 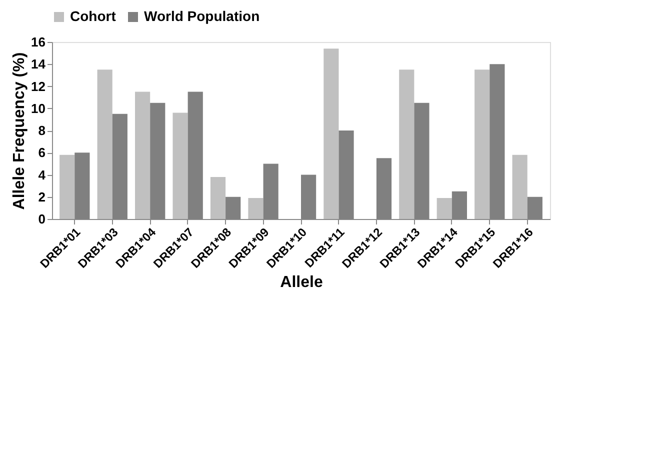 What do you see at coordinates (42, 130) in the screenshot?
I see `y-tick-label: 8` at bounding box center [42, 130].